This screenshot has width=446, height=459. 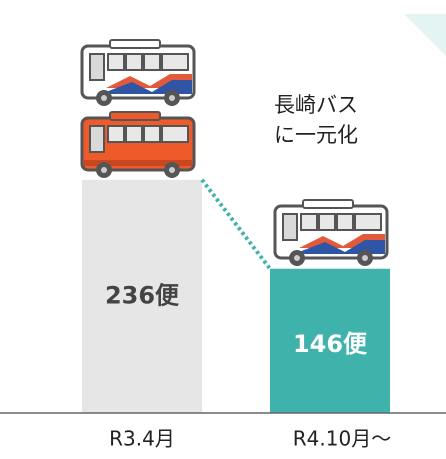 What do you see at coordinates (425, 35) in the screenshot?
I see `corner-decoration` at bounding box center [425, 35].